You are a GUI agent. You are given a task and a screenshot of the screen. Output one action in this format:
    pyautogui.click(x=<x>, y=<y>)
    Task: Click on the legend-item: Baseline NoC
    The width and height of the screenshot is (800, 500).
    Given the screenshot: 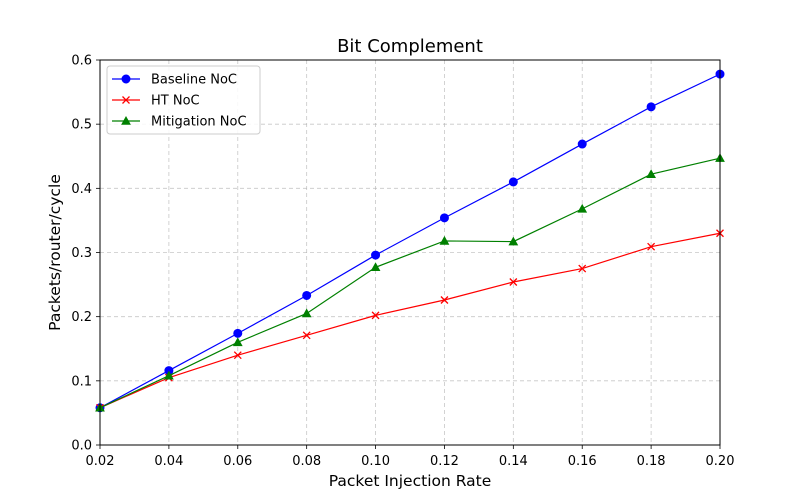 What is the action you would take?
    pyautogui.click(x=174, y=80)
    